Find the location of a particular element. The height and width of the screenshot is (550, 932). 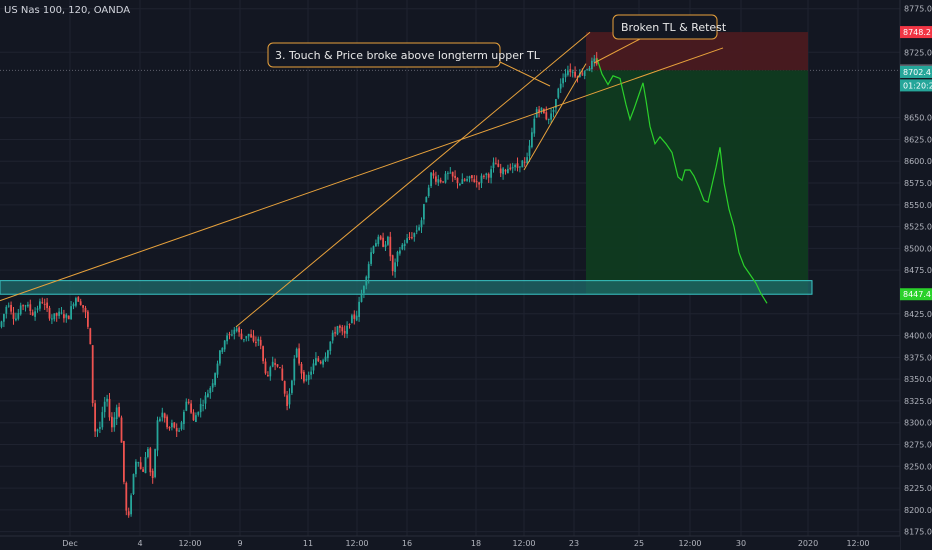

projection-path is located at coordinates (682, 181).